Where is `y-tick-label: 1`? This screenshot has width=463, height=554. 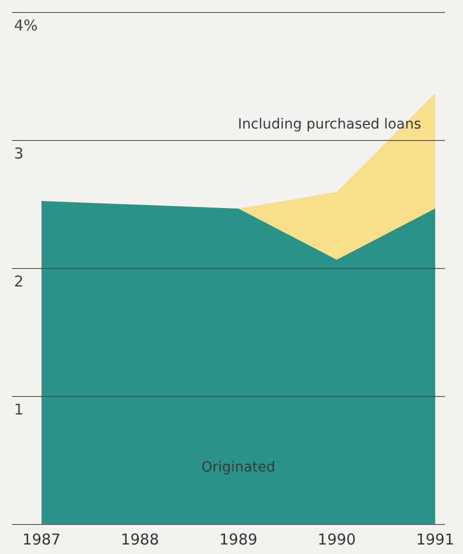
y-tick-label: 1 is located at coordinates (19, 409).